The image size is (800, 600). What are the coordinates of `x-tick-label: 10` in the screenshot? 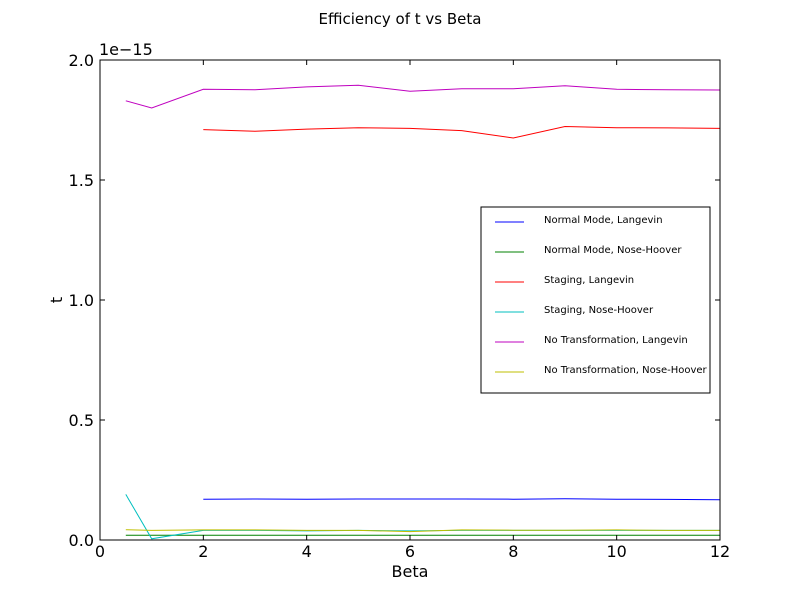 It's located at (616, 551).